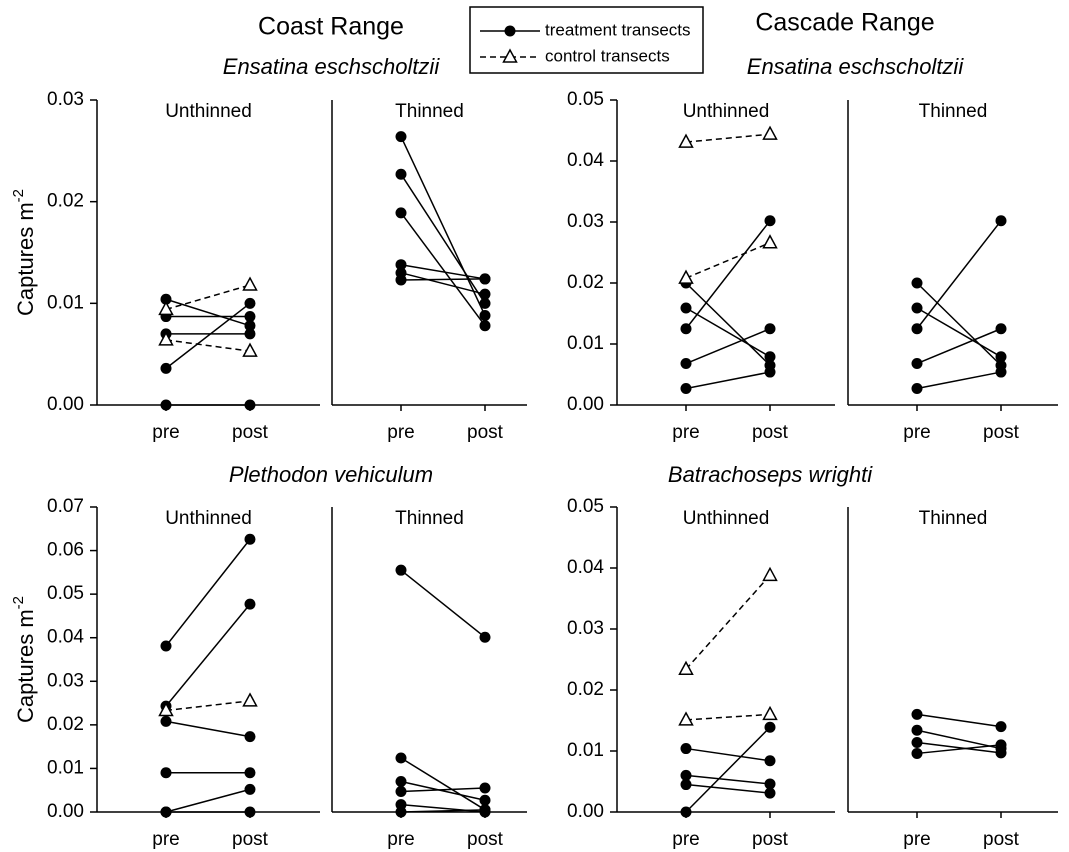 This screenshot has height=852, width=1069. Describe the element at coordinates (585, 160) in the screenshot. I see `y-tick-label: 0.04` at that location.